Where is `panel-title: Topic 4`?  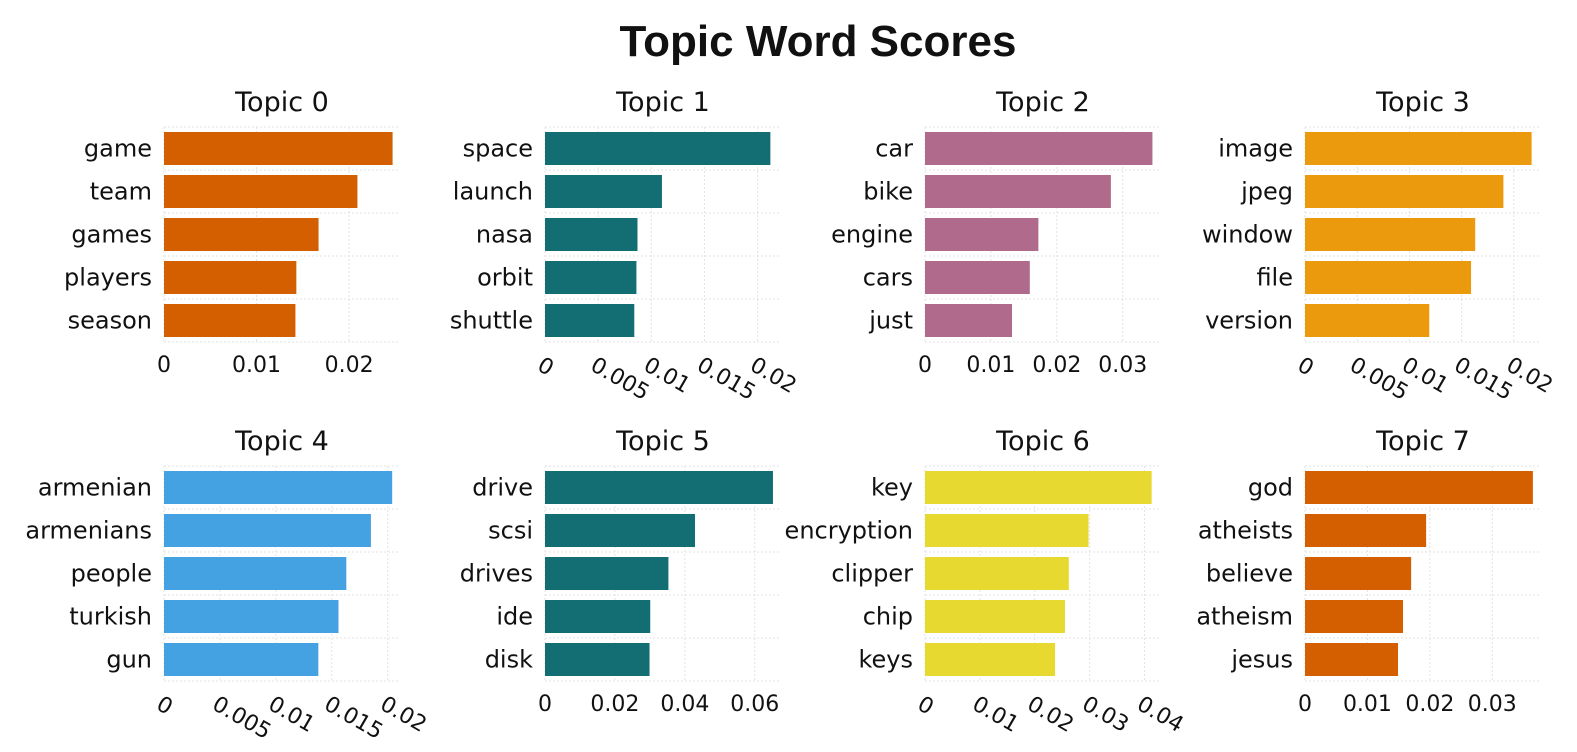
panel-title: Topic 4 is located at coordinates (281, 441).